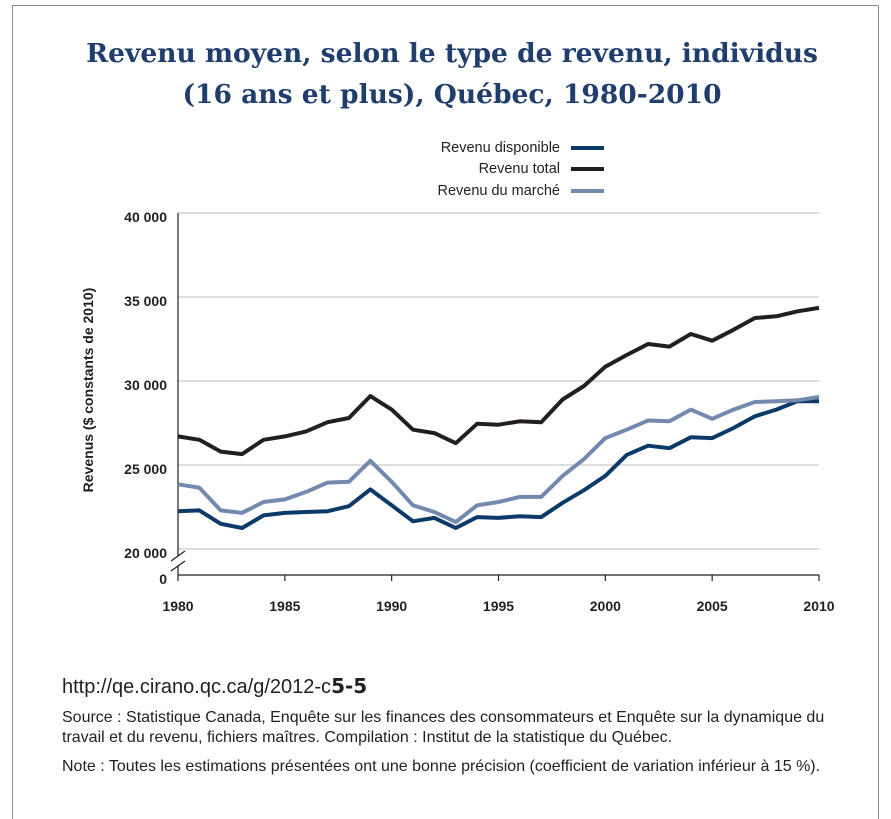 Image resolution: width=891 pixels, height=819 pixels. I want to click on series-line-revenu-disponible, so click(498, 464).